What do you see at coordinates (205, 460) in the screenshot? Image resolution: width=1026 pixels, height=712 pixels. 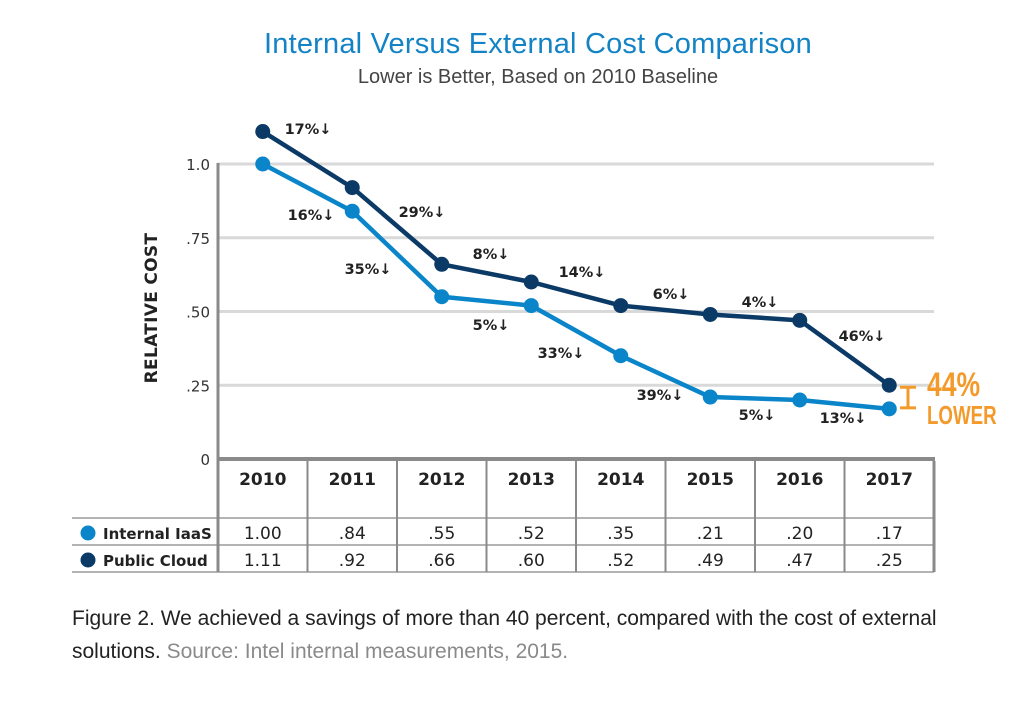 I see `y-tick-label: 0` at bounding box center [205, 460].